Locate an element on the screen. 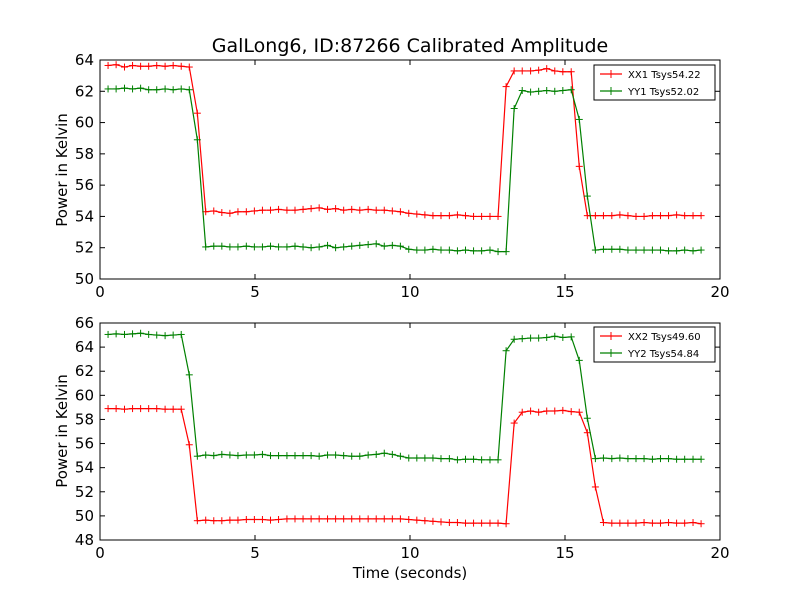  bottom-y-axis-label: Power in Kelvin is located at coordinates (62, 431).